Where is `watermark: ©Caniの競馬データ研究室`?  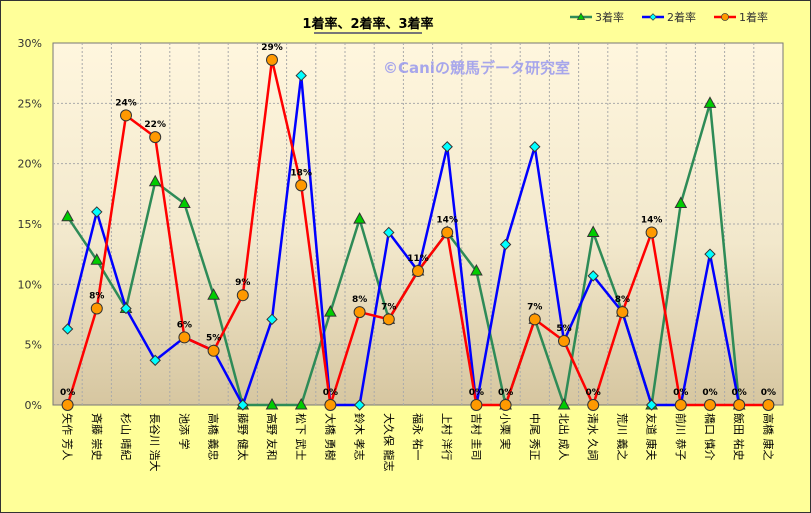 watermark: ©Caniの競馬データ研究室 is located at coordinates (476, 68).